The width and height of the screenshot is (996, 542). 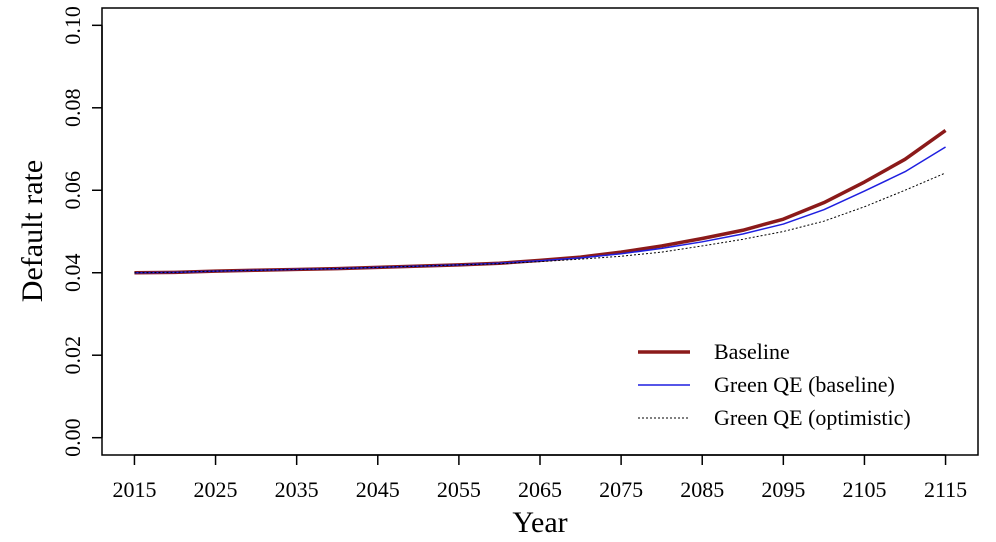 What do you see at coordinates (864, 489) in the screenshot?
I see `x-tick-label: 2105` at bounding box center [864, 489].